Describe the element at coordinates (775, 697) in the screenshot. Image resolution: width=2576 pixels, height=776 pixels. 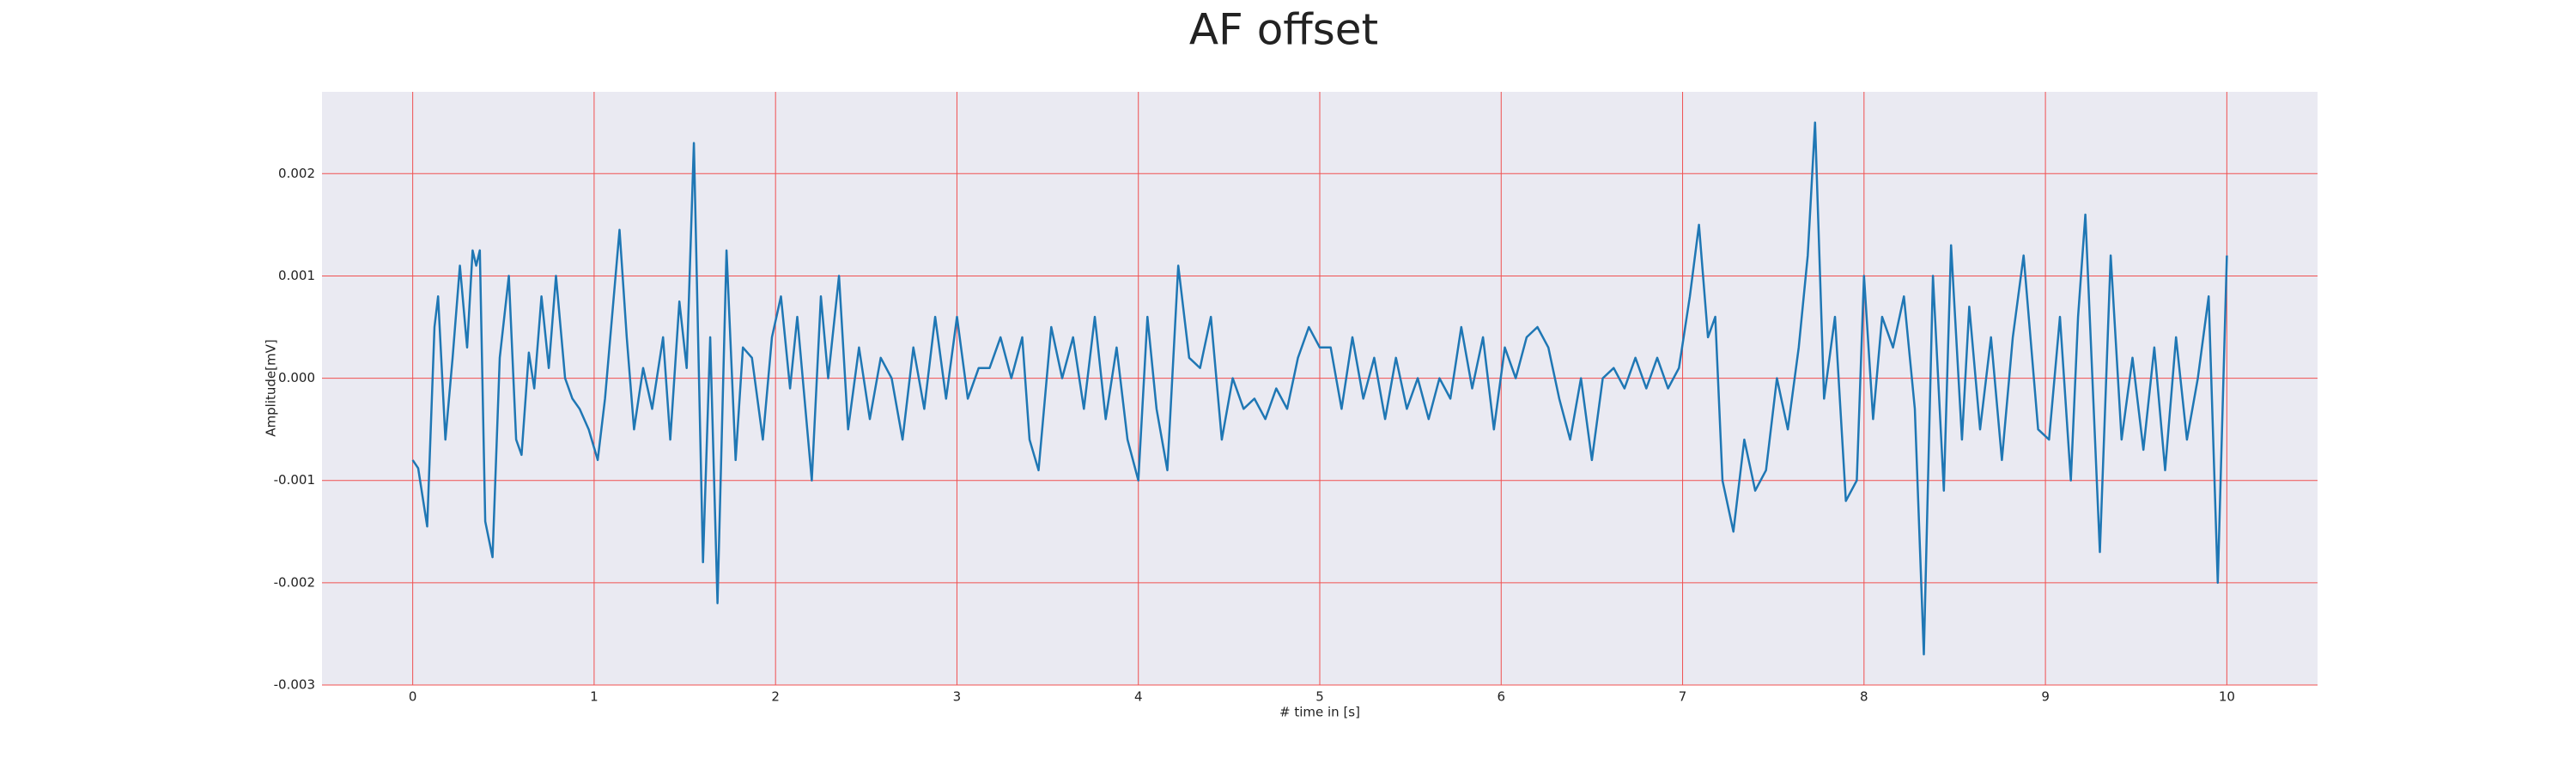
I see `x-tick-label: 2` at that location.